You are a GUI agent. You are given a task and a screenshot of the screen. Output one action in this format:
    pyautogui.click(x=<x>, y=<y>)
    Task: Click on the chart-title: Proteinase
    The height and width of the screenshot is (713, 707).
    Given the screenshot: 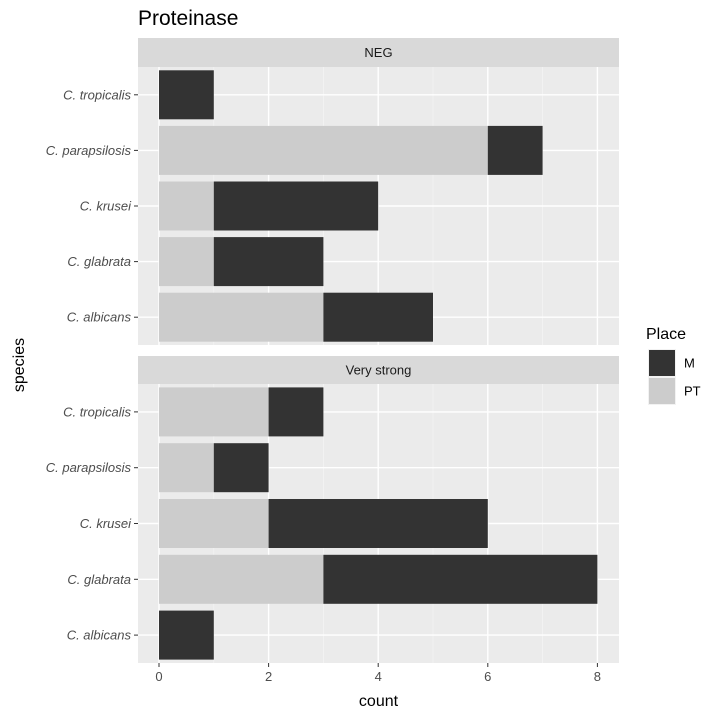 What is the action you would take?
    pyautogui.click(x=188, y=18)
    